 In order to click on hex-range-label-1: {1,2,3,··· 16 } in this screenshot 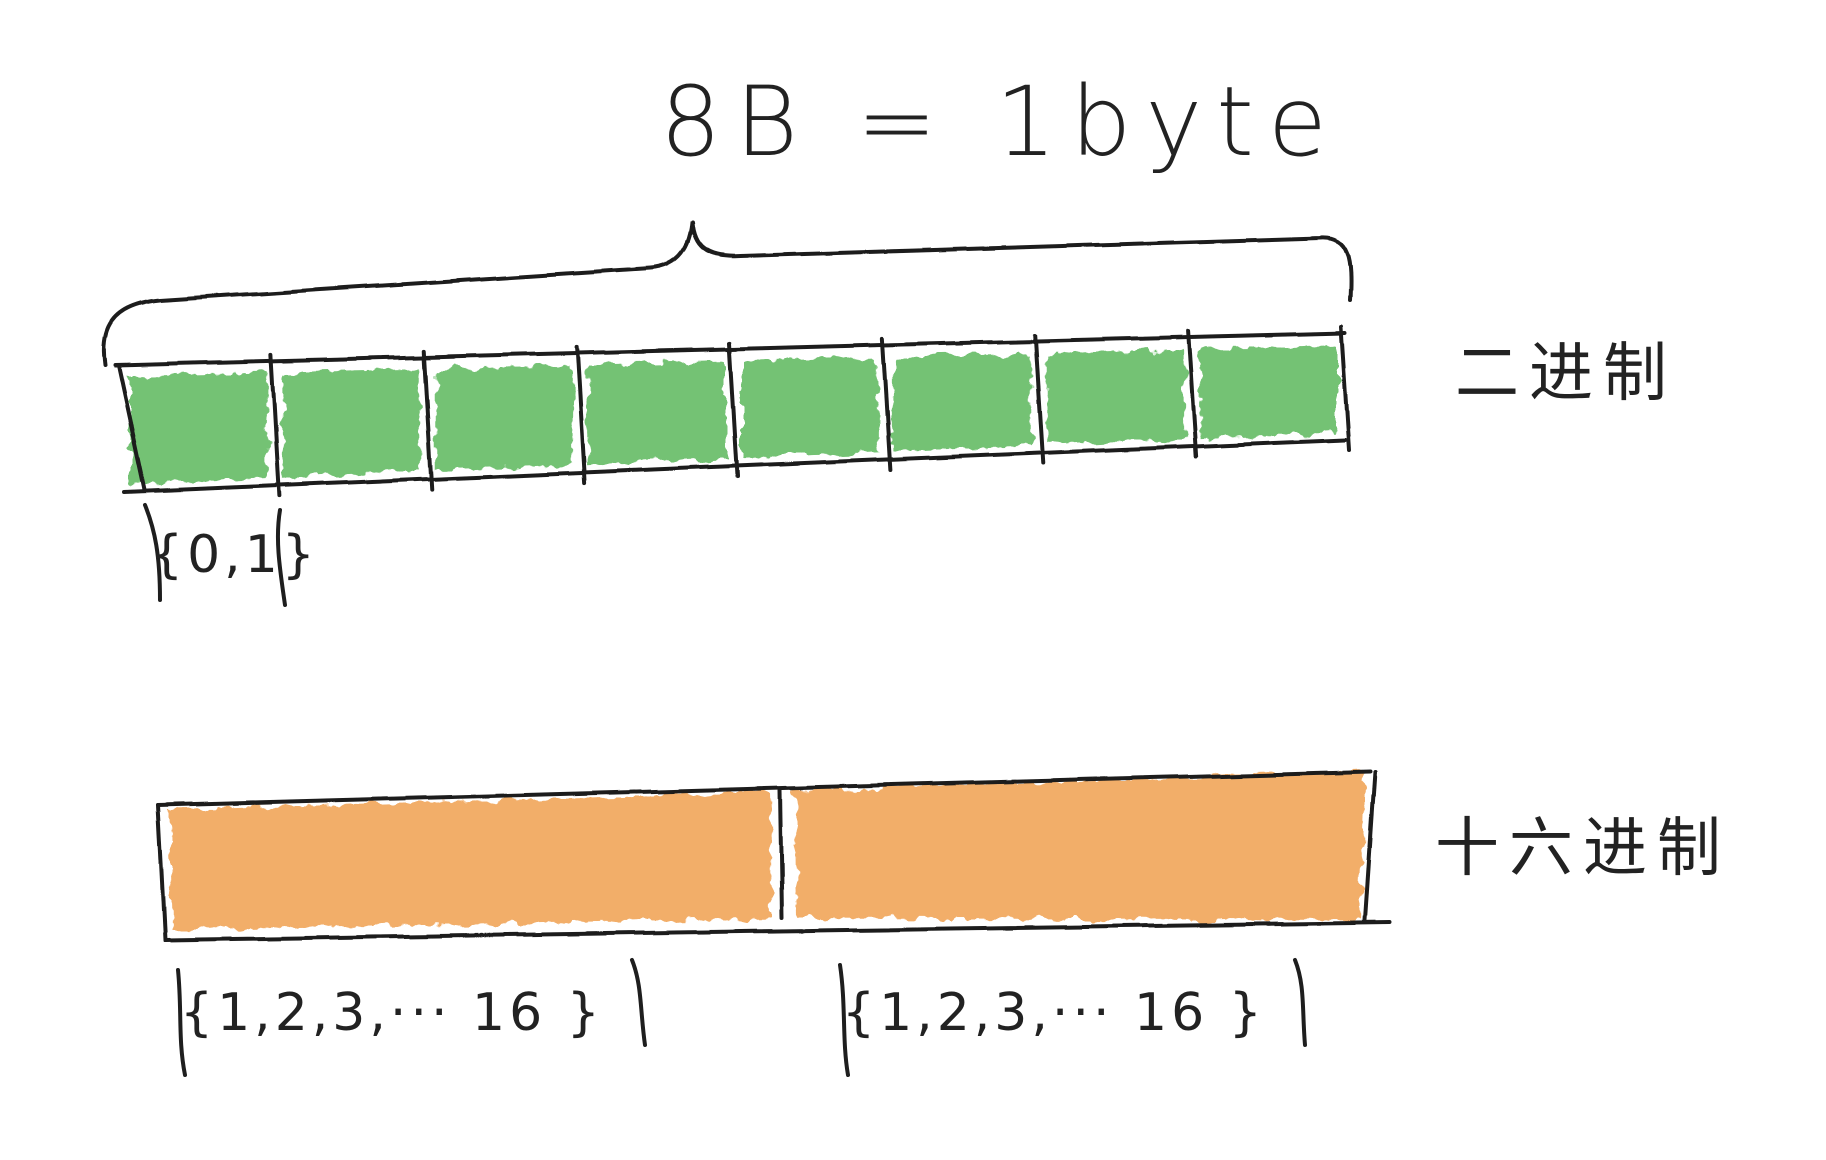, I will do `click(392, 1013)`.